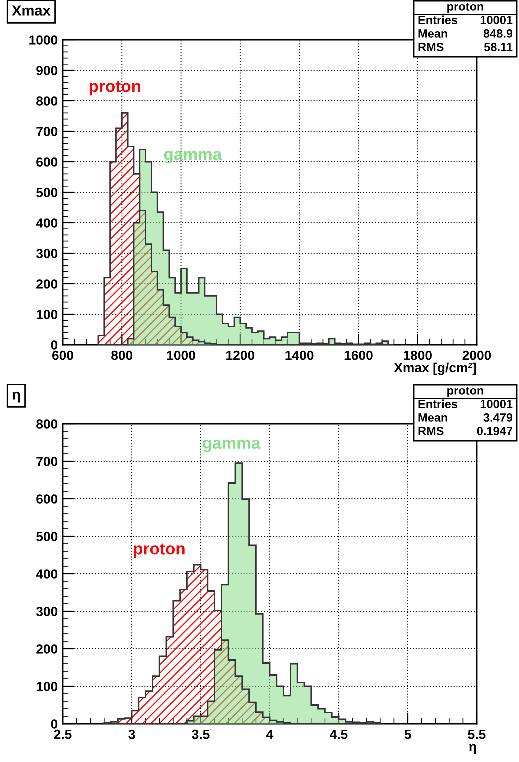 This screenshot has width=519, height=762. What do you see at coordinates (300, 355) in the screenshot?
I see `x-tick-label: 1400` at bounding box center [300, 355].